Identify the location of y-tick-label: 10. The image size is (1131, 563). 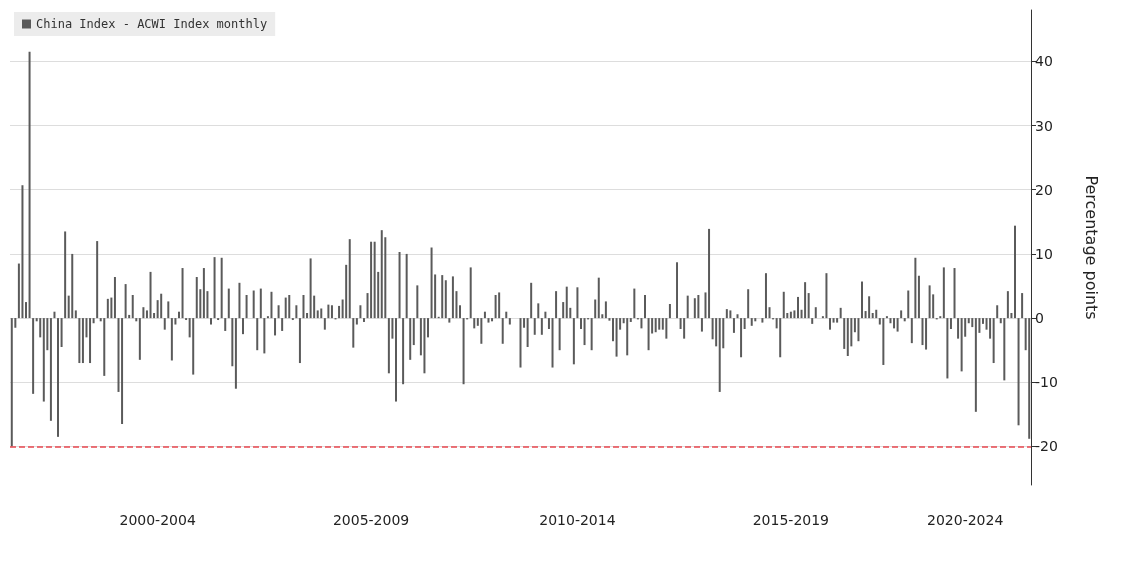
(1044, 253).